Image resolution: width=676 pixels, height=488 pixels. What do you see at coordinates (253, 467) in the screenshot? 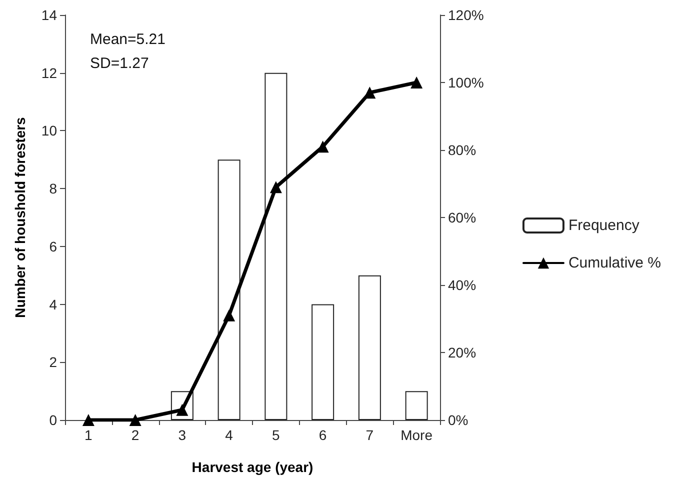
I see `x-axis-title: Harvest age (year)` at bounding box center [253, 467].